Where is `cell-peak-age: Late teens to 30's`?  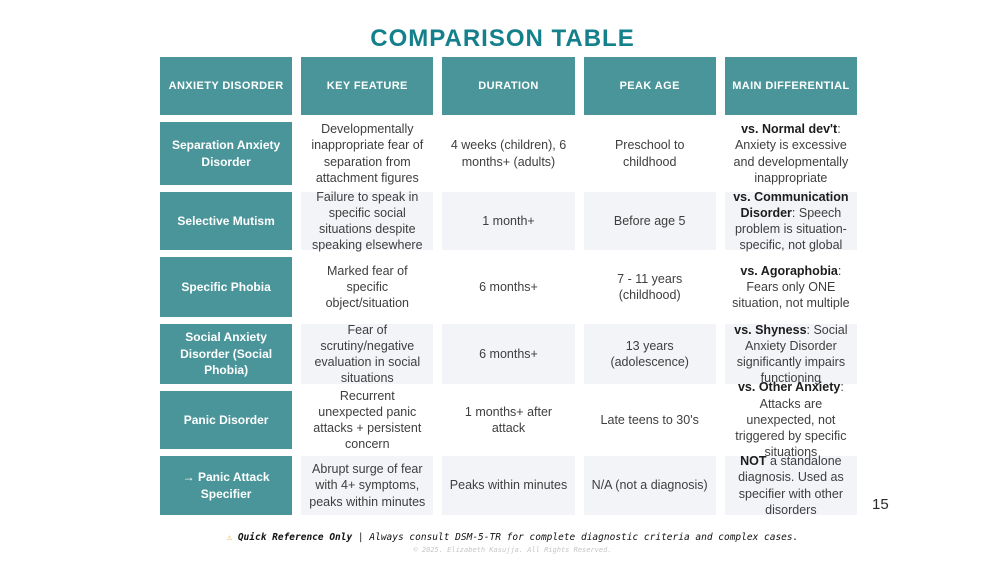 cell-peak-age: Late teens to 30's is located at coordinates (649, 420).